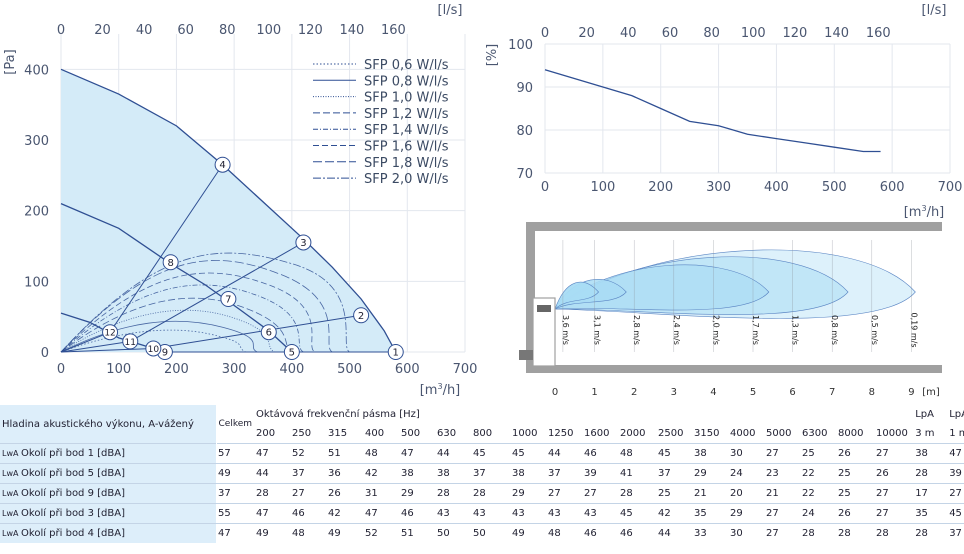 This screenshot has width=964, height=554. What do you see at coordinates (924, 414) in the screenshot?
I see `lpa3-header: LpA` at bounding box center [924, 414].